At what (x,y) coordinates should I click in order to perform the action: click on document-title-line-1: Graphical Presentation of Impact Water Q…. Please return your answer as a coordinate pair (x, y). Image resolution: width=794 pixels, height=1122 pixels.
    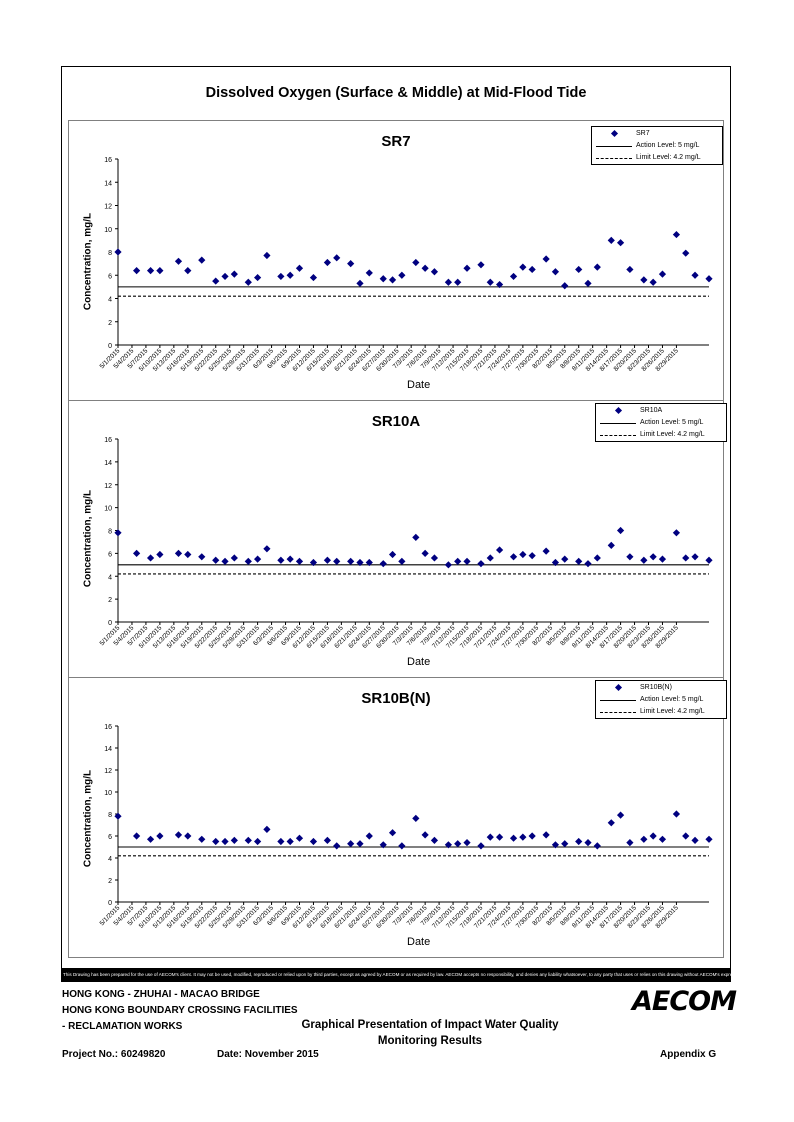
    Looking at the image, I should click on (430, 1025).